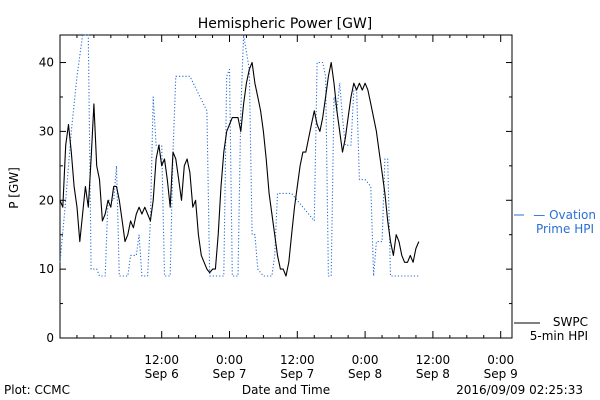 The width and height of the screenshot is (600, 400). I want to click on x-axis-label: Date and Time, so click(286, 390).